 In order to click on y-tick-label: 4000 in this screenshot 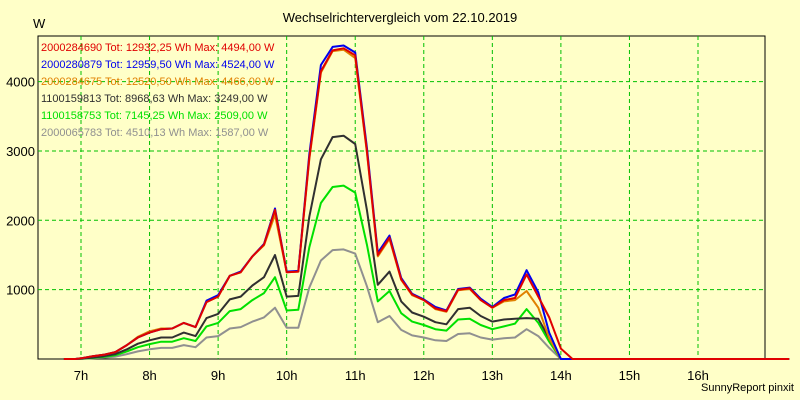, I will do `click(20, 82)`.